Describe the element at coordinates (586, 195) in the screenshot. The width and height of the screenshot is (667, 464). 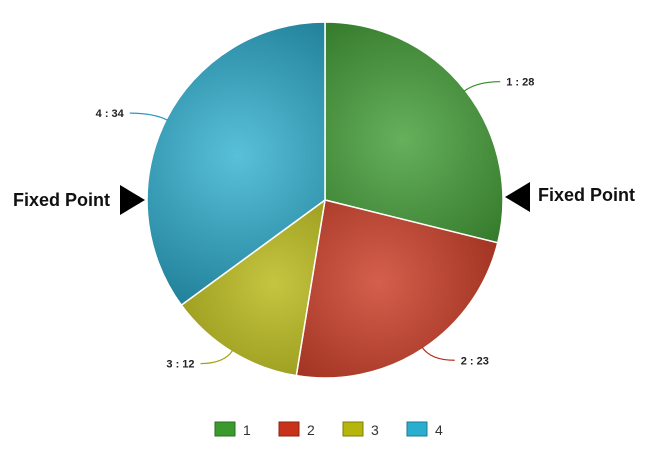
I see `annotation-right-text: Fixed Point` at that location.